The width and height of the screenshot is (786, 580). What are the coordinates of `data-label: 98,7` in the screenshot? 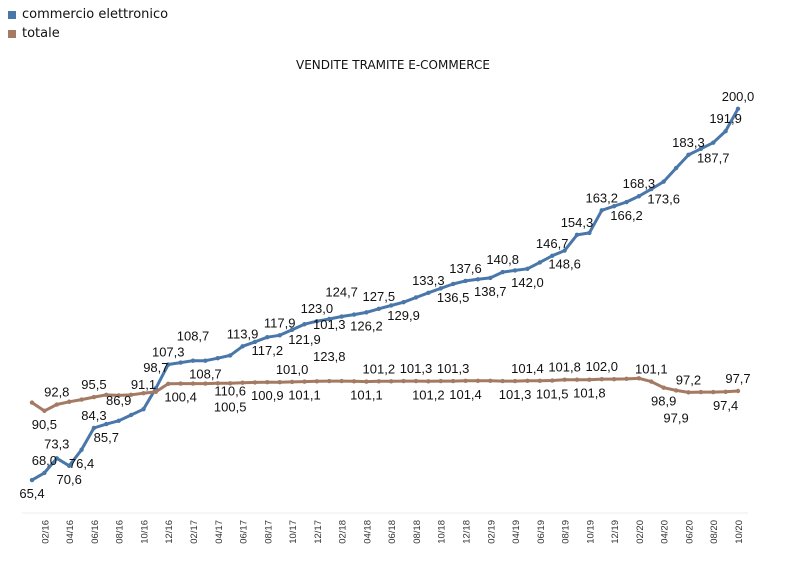 It's located at (155, 367).